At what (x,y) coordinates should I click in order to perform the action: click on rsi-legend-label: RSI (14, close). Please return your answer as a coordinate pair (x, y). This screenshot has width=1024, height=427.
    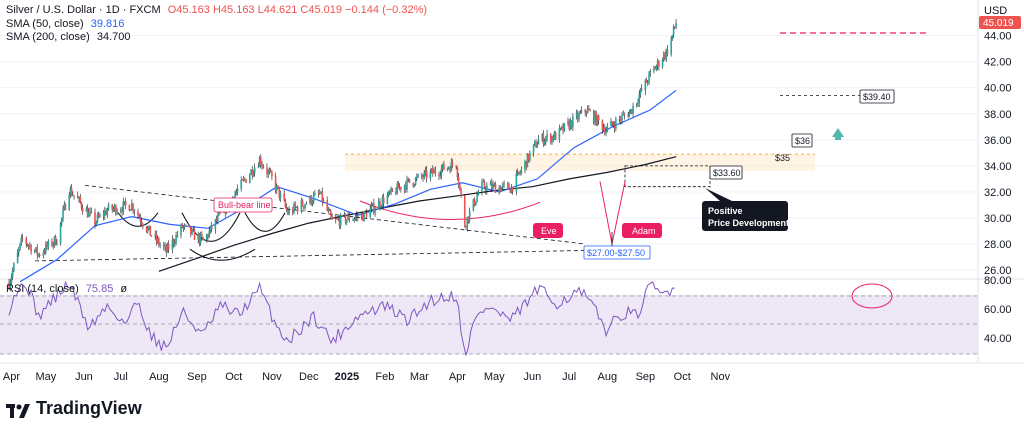
    Looking at the image, I should click on (42, 289).